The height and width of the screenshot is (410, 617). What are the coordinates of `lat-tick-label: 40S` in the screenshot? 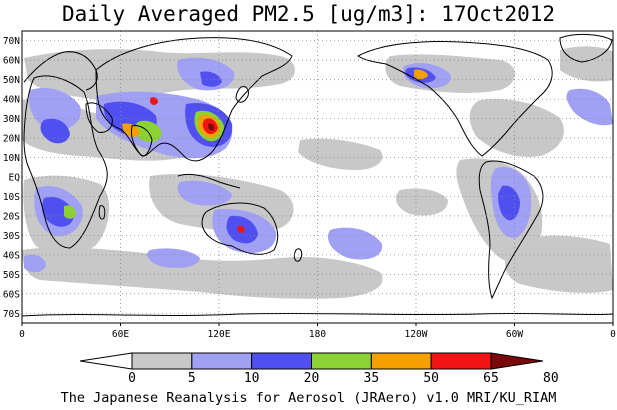 It's located at (11, 255).